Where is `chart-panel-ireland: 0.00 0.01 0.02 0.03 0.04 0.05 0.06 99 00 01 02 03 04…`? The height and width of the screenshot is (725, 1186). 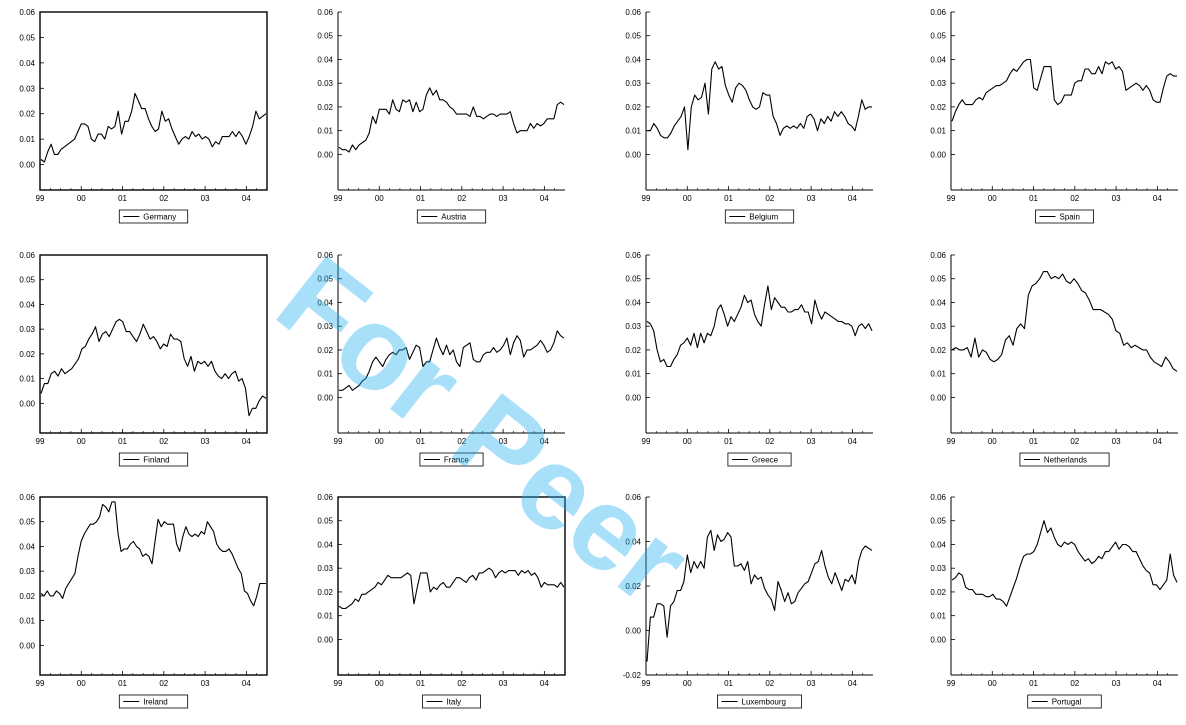 chart-panel-ireland: 0.00 0.01 0.02 0.03 0.04 0.05 0.06 99 00 01 02 03 04… is located at coordinates (143, 601).